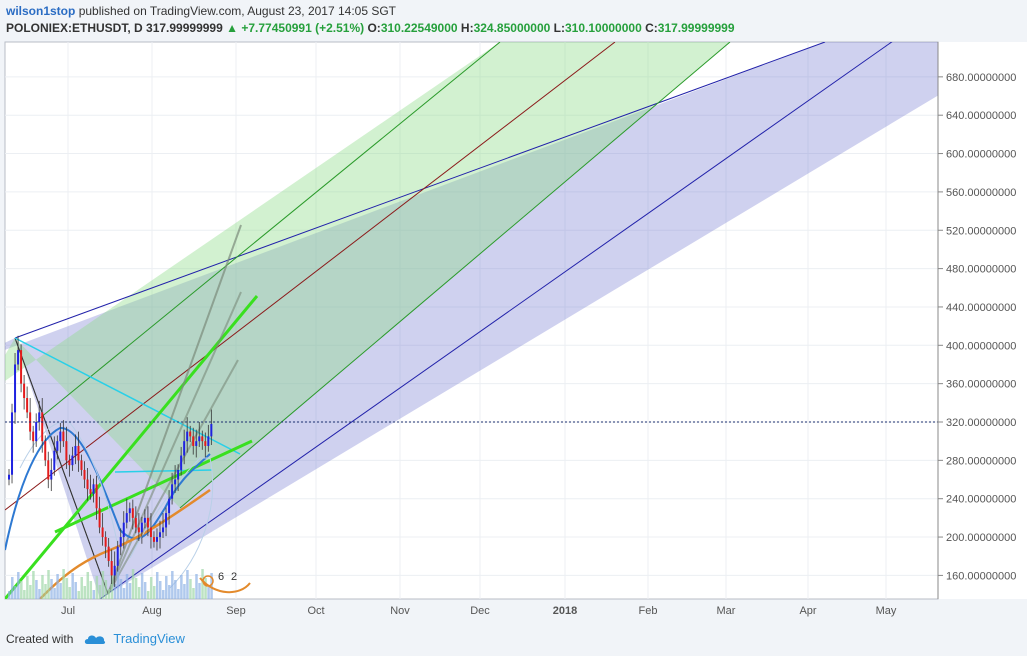  I want to click on cyan-horizontal-line, so click(163, 471).